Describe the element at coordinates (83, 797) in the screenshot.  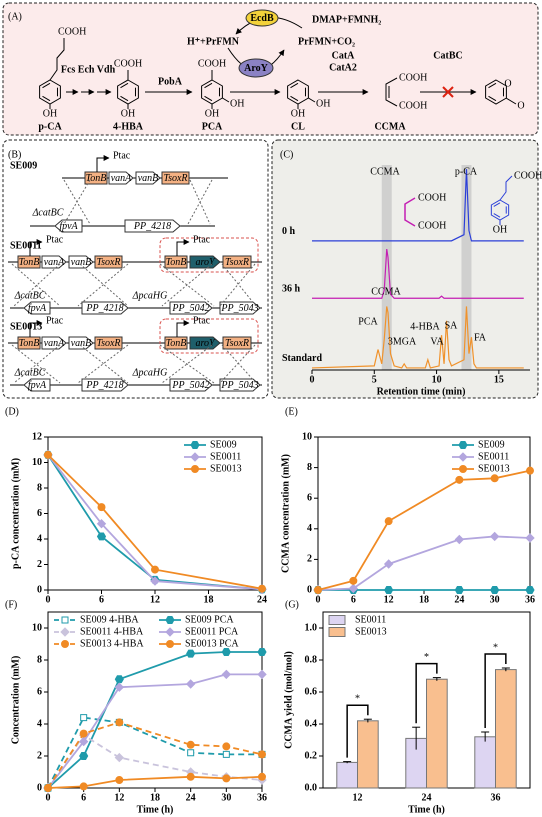
I see `x-tick-label: 6` at that location.